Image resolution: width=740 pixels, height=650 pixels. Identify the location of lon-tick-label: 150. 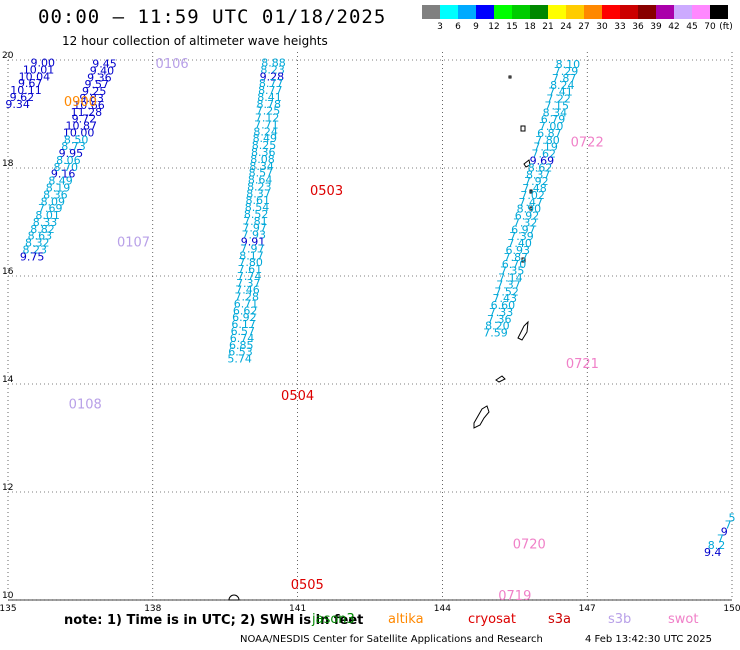
(731, 609).